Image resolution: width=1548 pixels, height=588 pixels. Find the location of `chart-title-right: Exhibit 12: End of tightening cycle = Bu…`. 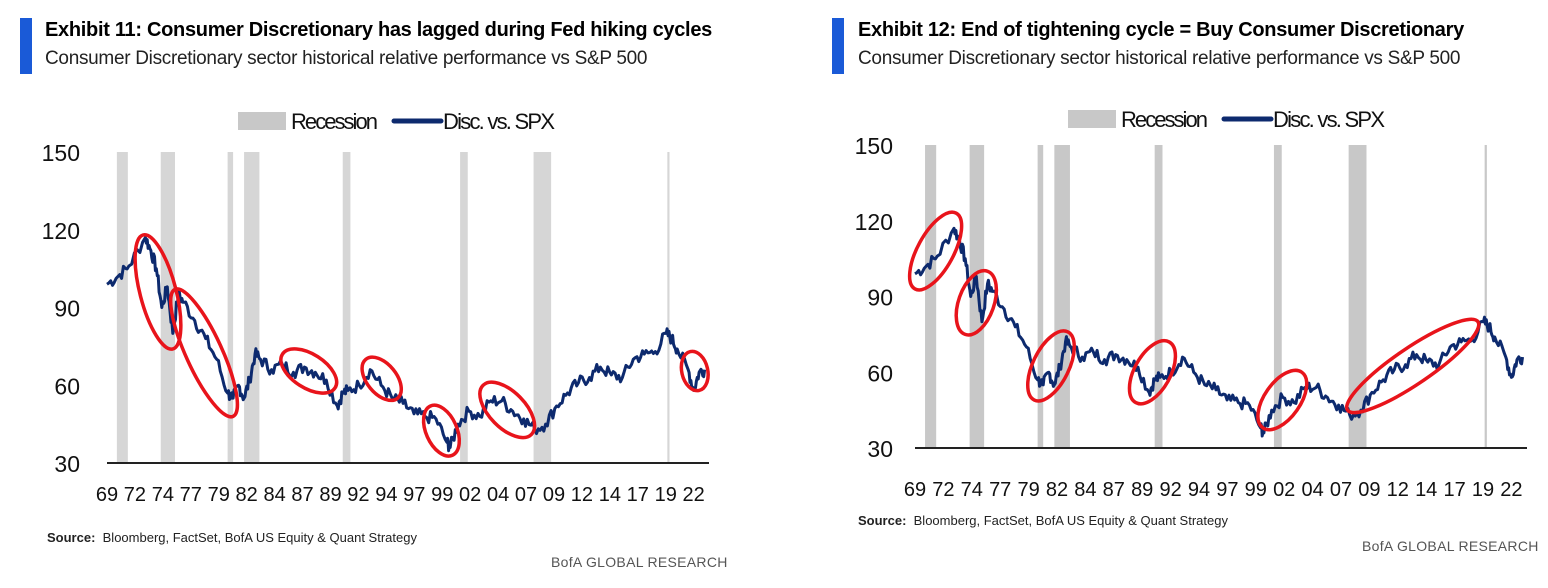

chart-title-right: Exhibit 12: End of tightening cycle = Bu… is located at coordinates (1161, 30).